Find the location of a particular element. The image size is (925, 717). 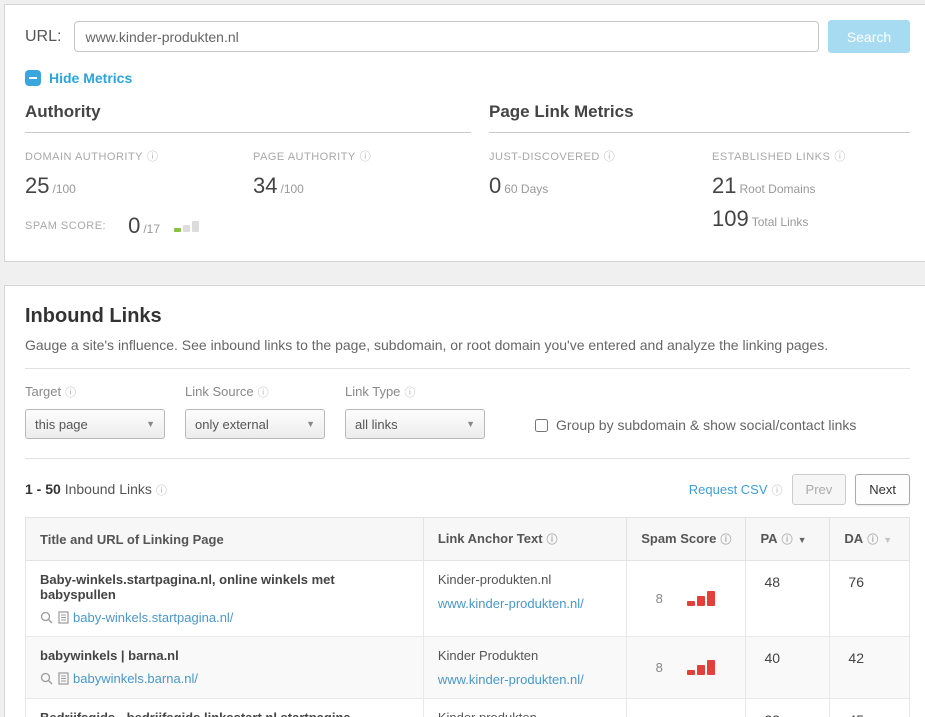

col-header-title: Title and URL of Linking Page is located at coordinates (224, 539).